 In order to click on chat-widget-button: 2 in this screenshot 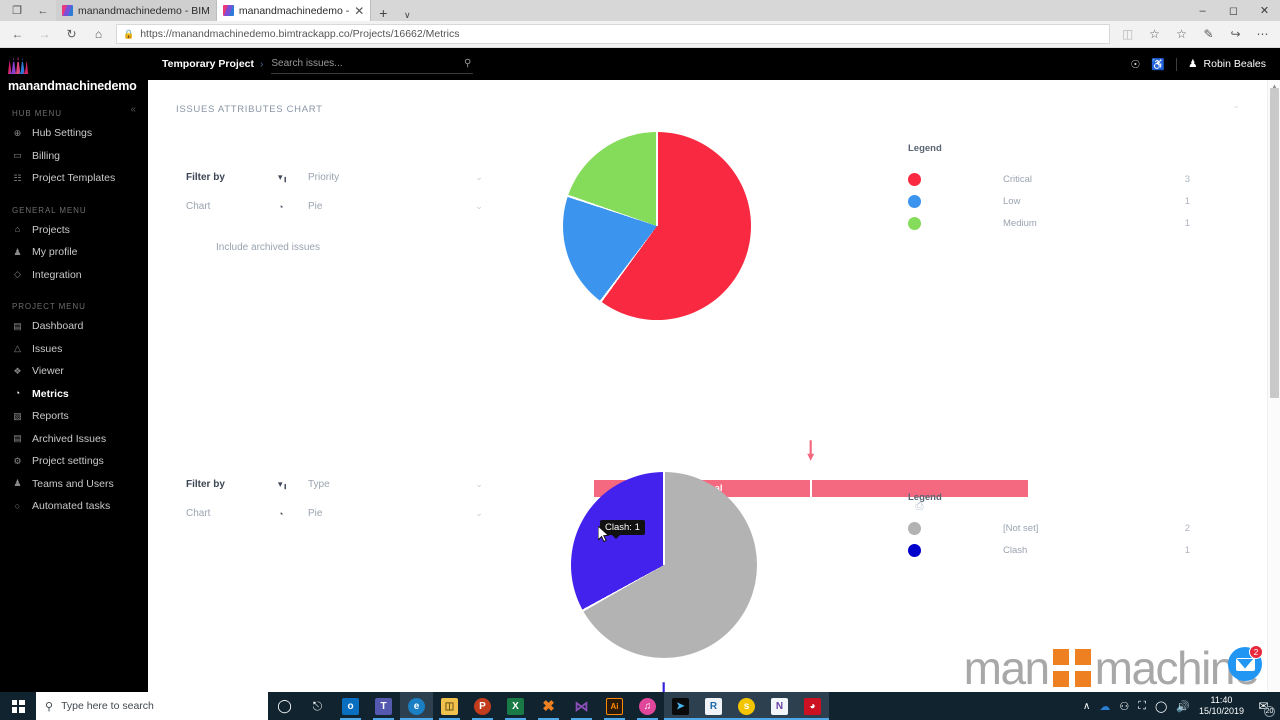, I will do `click(1245, 663)`.